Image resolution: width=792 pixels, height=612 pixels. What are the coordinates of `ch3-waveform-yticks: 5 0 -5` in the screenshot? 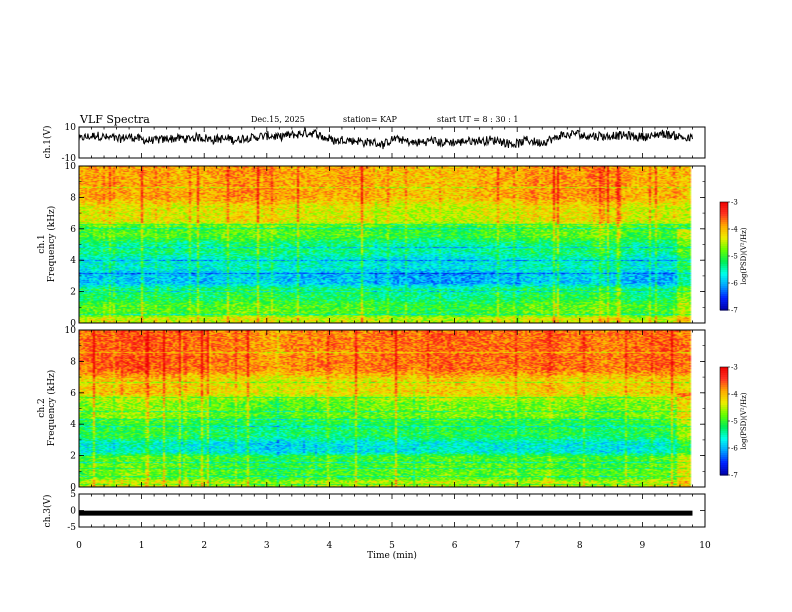 It's located at (386, 511).